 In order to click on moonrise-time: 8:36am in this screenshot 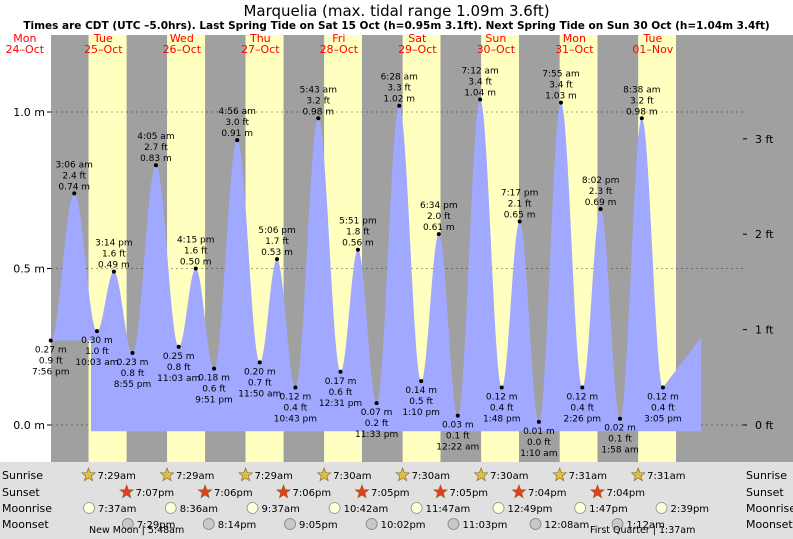, I will do `click(199, 509)`.